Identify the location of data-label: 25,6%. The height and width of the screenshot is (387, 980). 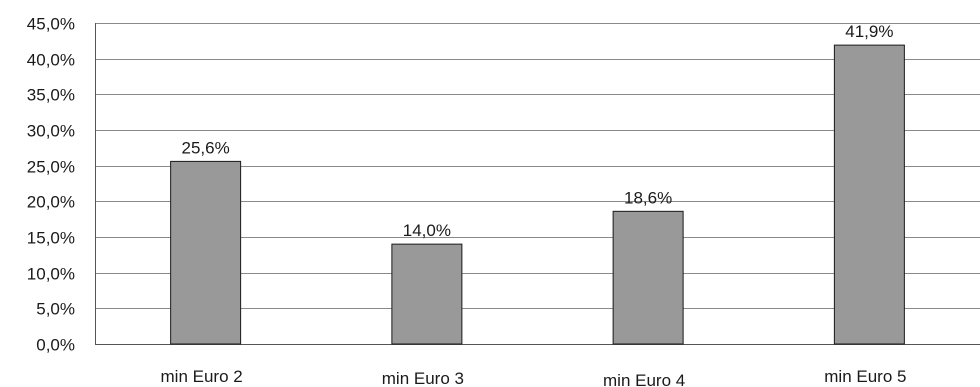
(206, 147).